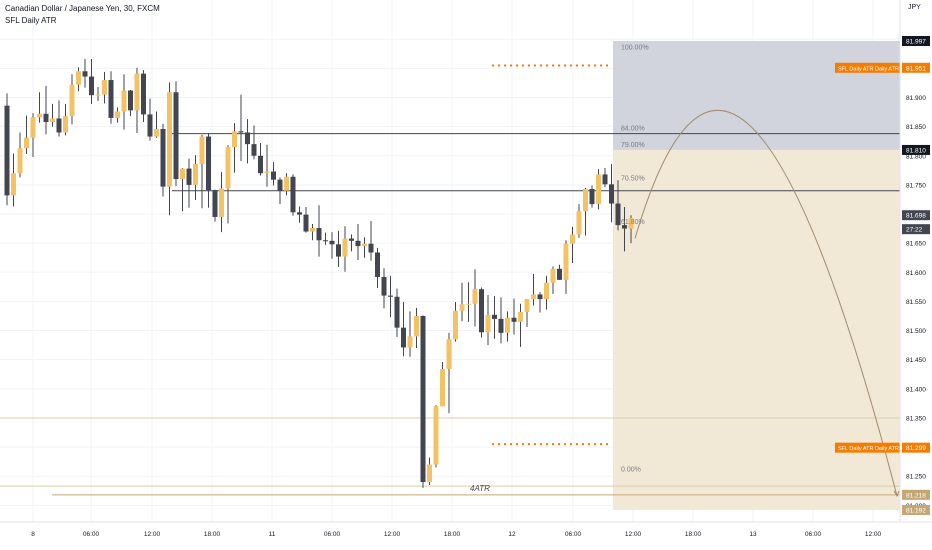  Describe the element at coordinates (633, 222) in the screenshot. I see `fib-label: 61.80%` at that location.